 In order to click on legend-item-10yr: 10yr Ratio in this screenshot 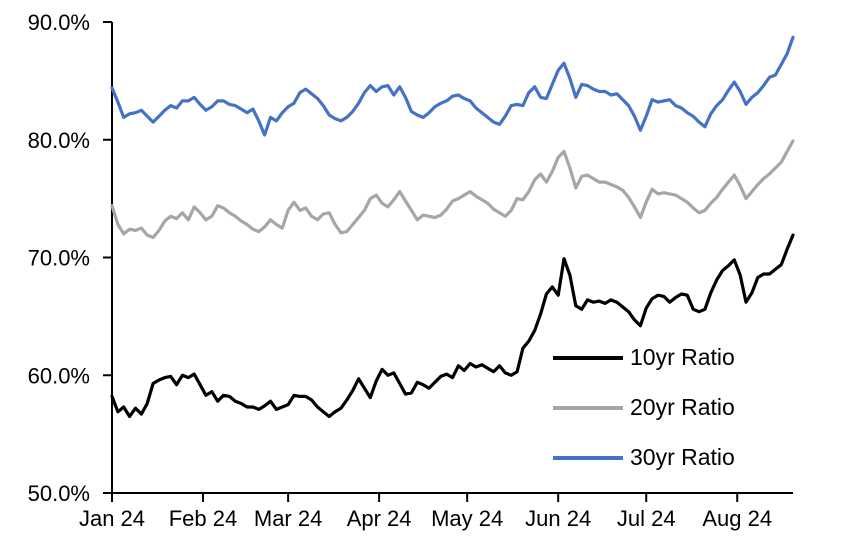, I will do `click(673, 357)`.